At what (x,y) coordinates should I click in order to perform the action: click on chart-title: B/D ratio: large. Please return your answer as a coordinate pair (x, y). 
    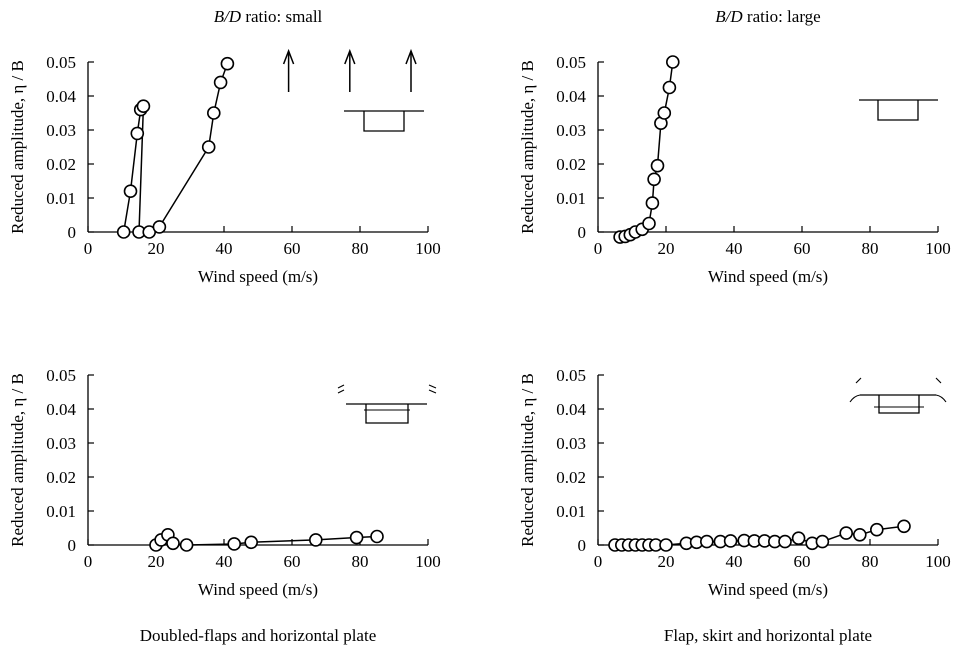
    Looking at the image, I should click on (767, 16).